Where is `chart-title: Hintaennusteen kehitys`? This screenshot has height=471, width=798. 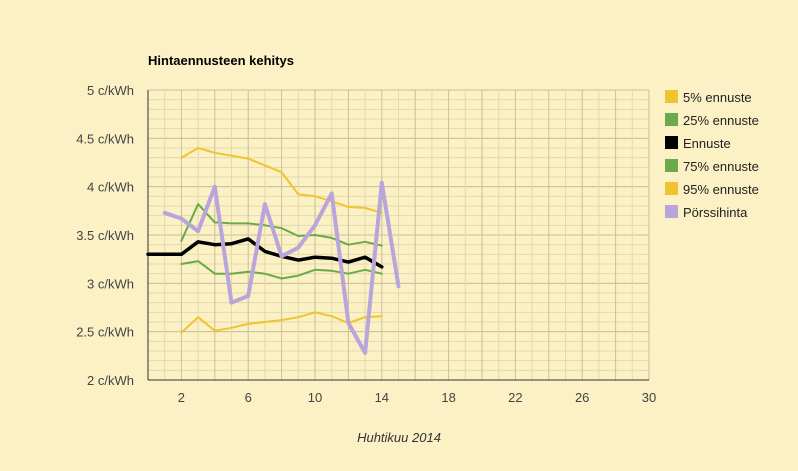
chart-title: Hintaennusteen kehitys is located at coordinates (221, 60).